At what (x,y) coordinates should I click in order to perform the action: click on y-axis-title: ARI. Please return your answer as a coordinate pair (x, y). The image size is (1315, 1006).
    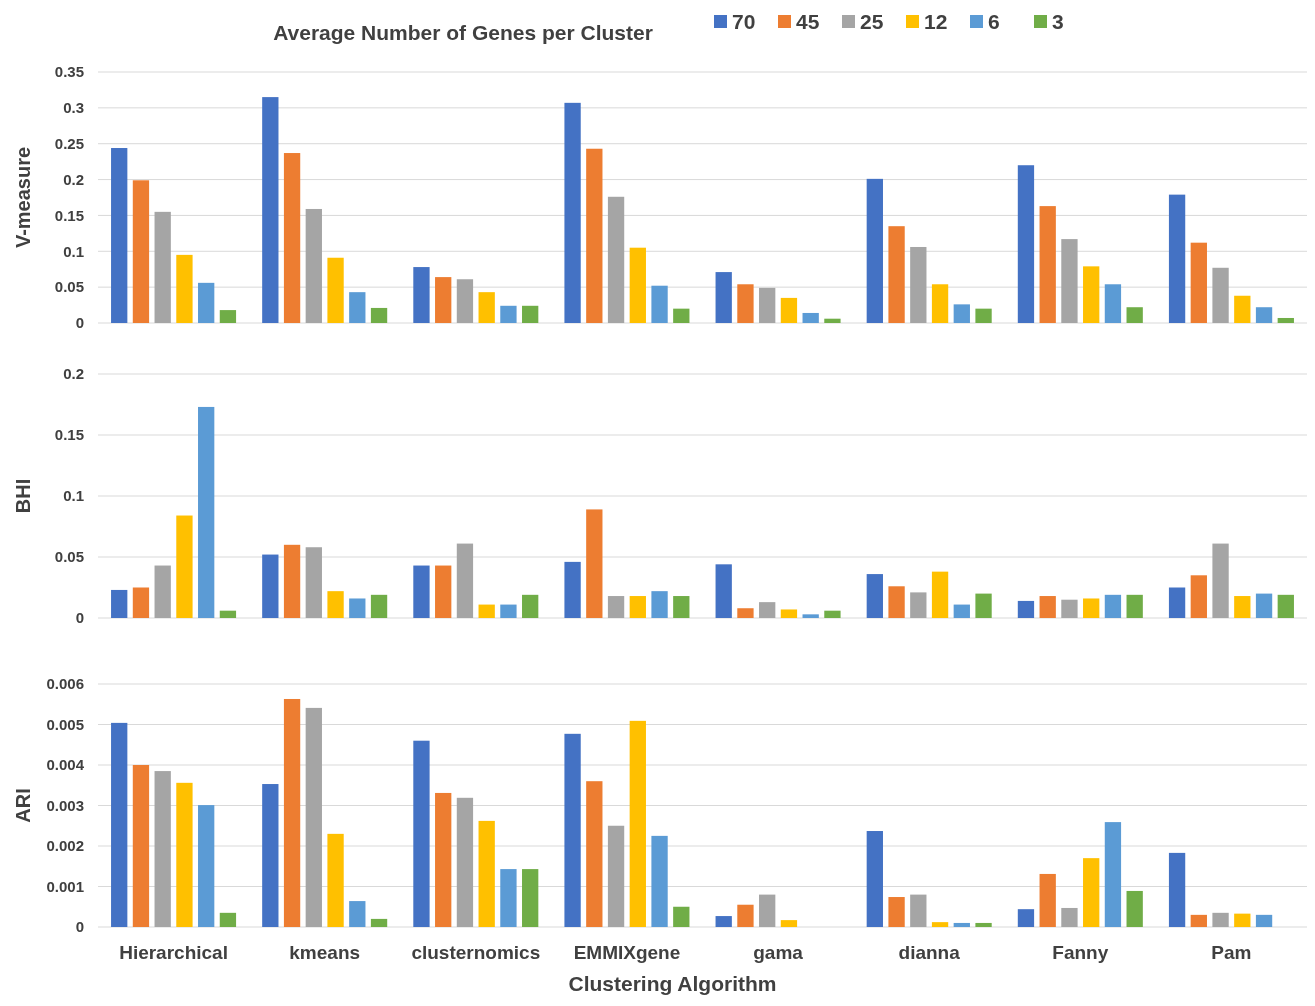
    Looking at the image, I should click on (23, 805).